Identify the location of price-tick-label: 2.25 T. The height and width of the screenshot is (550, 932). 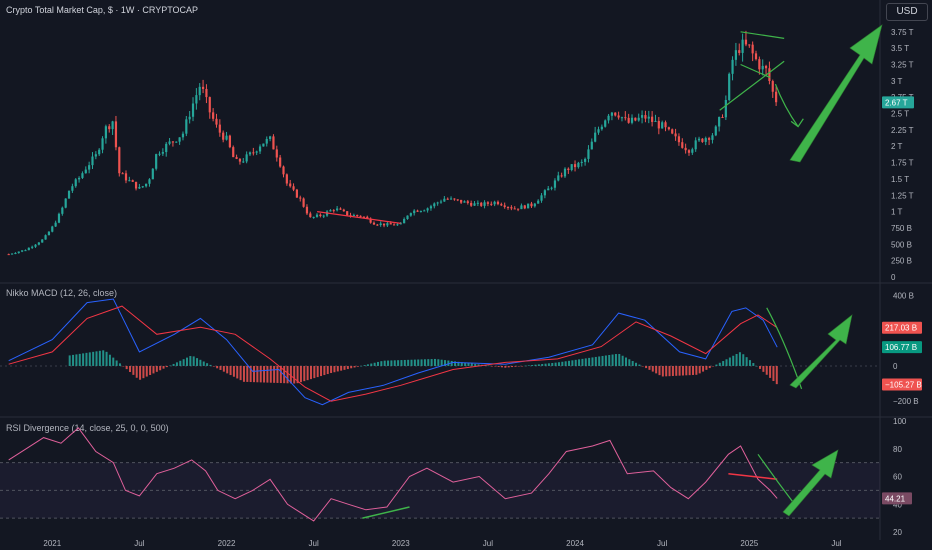
(902, 130).